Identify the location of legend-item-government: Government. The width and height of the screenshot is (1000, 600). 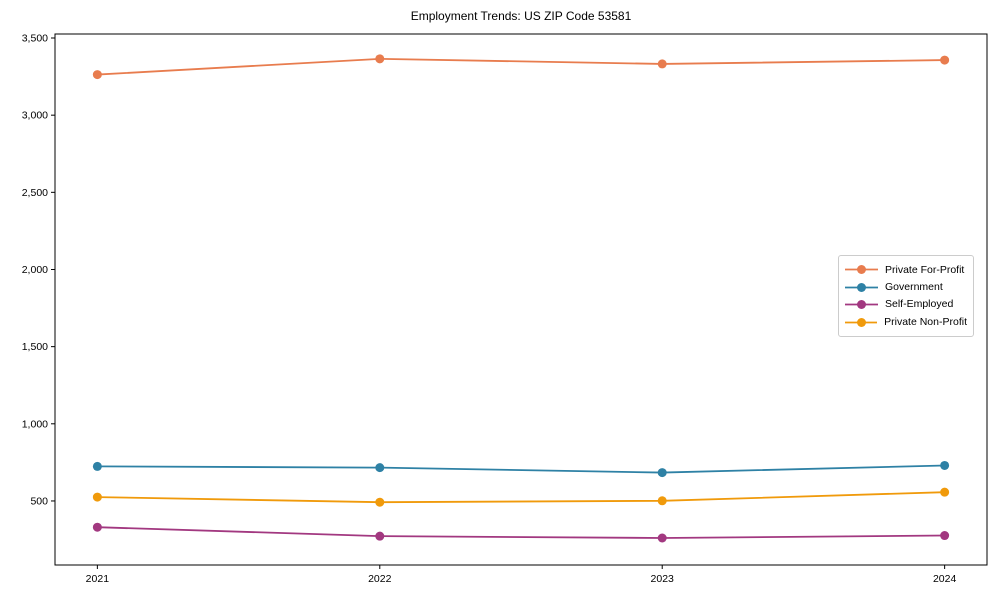
(906, 287).